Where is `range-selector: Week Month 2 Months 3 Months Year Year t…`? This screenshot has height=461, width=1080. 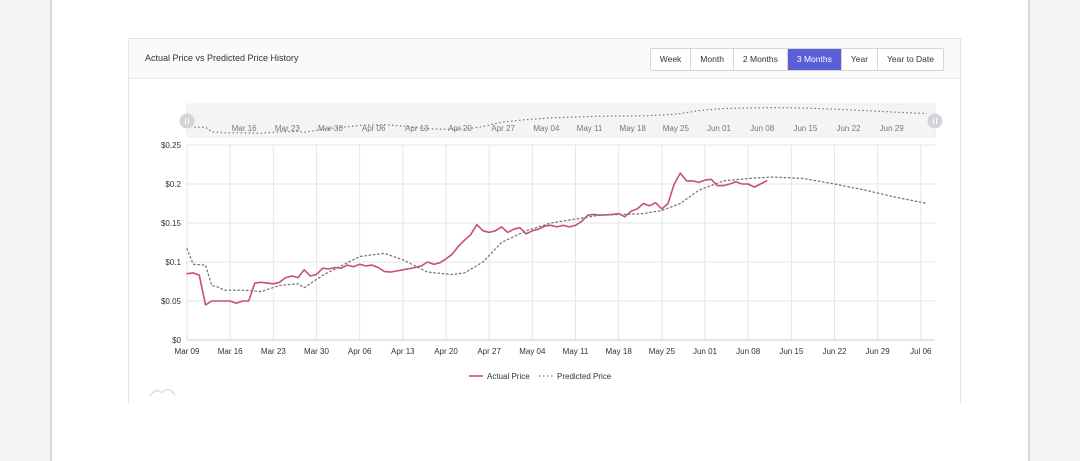 range-selector: Week Month 2 Months 3 Months Year Year t… is located at coordinates (796, 59).